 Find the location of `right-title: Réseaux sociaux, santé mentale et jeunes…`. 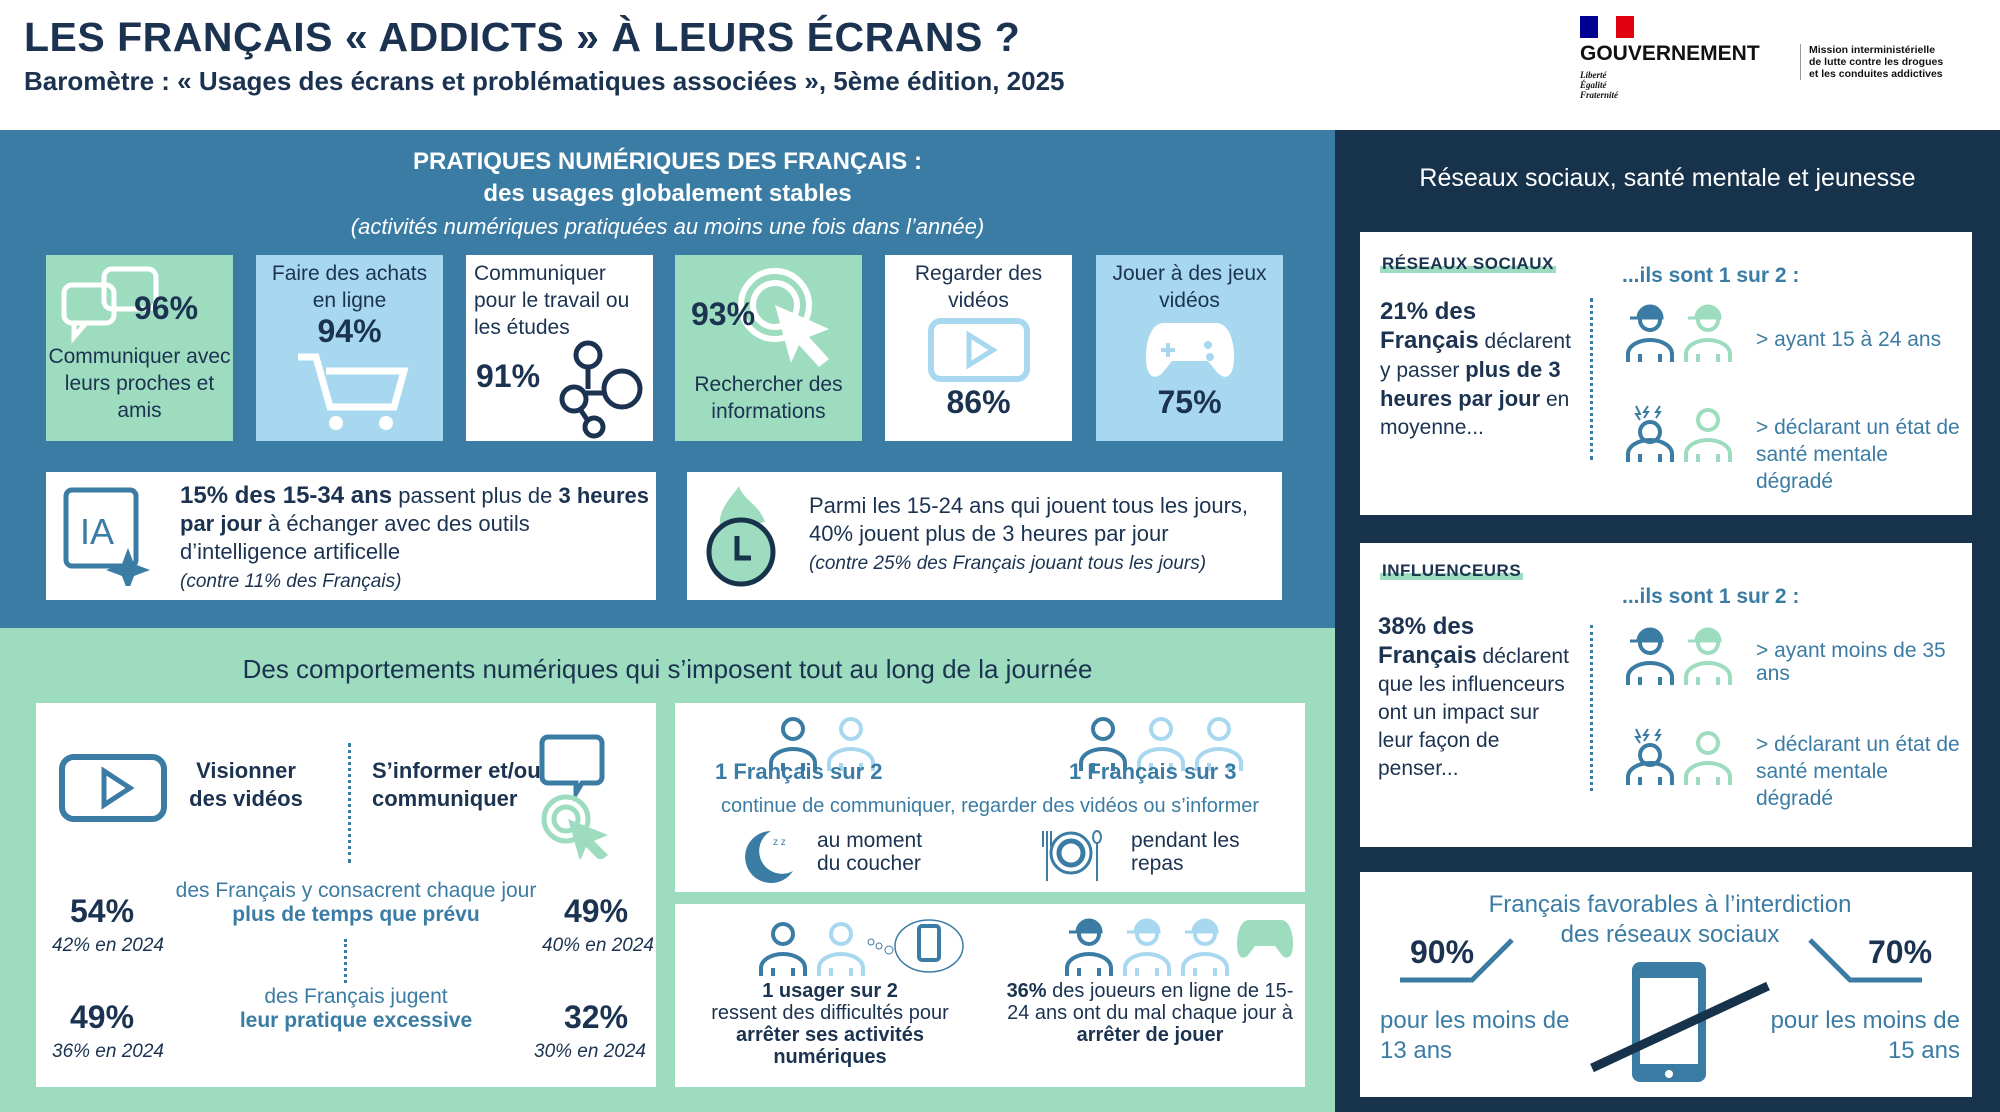

right-title: Réseaux sociaux, santé mentale et jeunes… is located at coordinates (1667, 178).